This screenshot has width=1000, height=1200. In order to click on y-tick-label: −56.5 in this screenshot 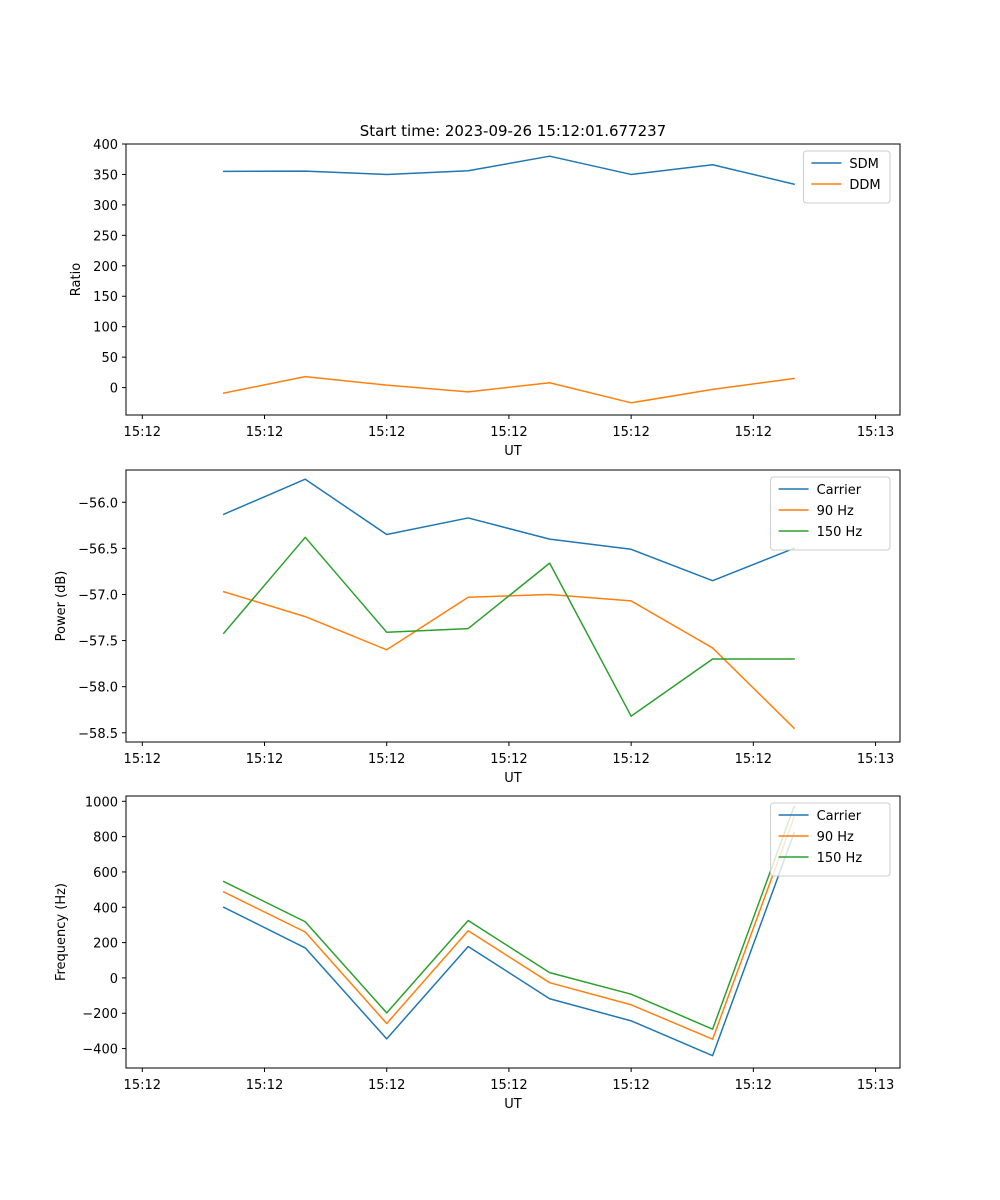, I will do `click(98, 549)`.